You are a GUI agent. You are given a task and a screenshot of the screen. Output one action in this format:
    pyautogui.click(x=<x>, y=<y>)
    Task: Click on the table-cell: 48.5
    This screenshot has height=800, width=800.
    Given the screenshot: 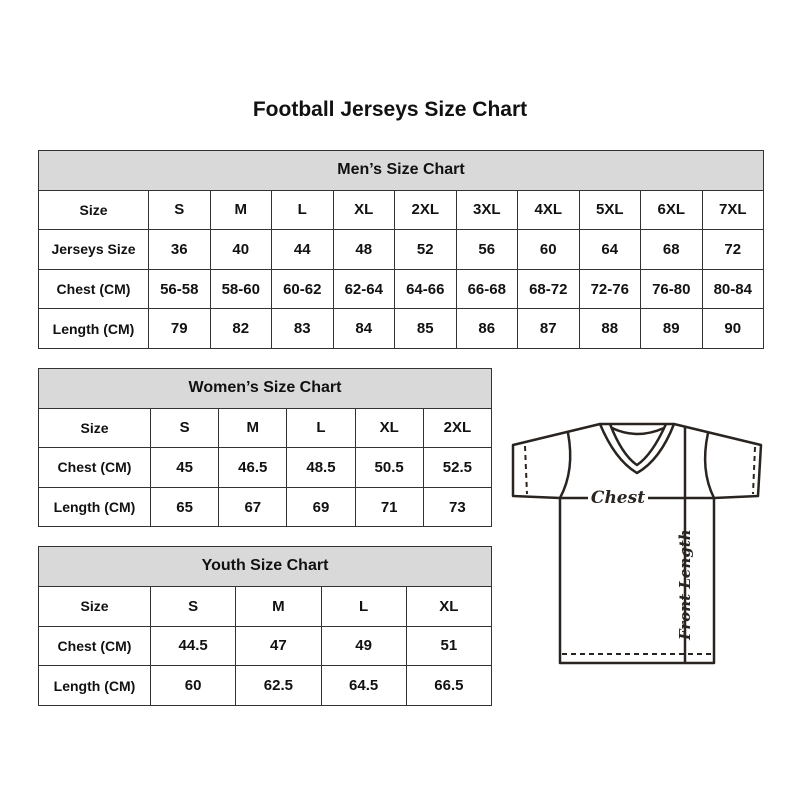 What is the action you would take?
    pyautogui.click(x=321, y=467)
    